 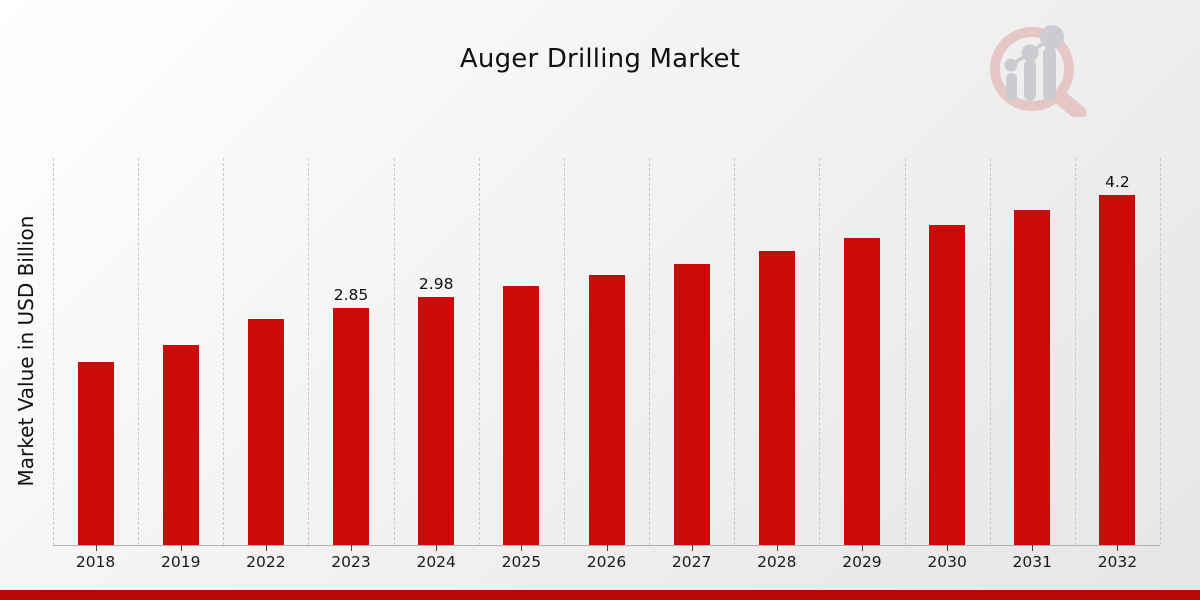 What do you see at coordinates (691, 404) in the screenshot?
I see `bar-2027` at bounding box center [691, 404].